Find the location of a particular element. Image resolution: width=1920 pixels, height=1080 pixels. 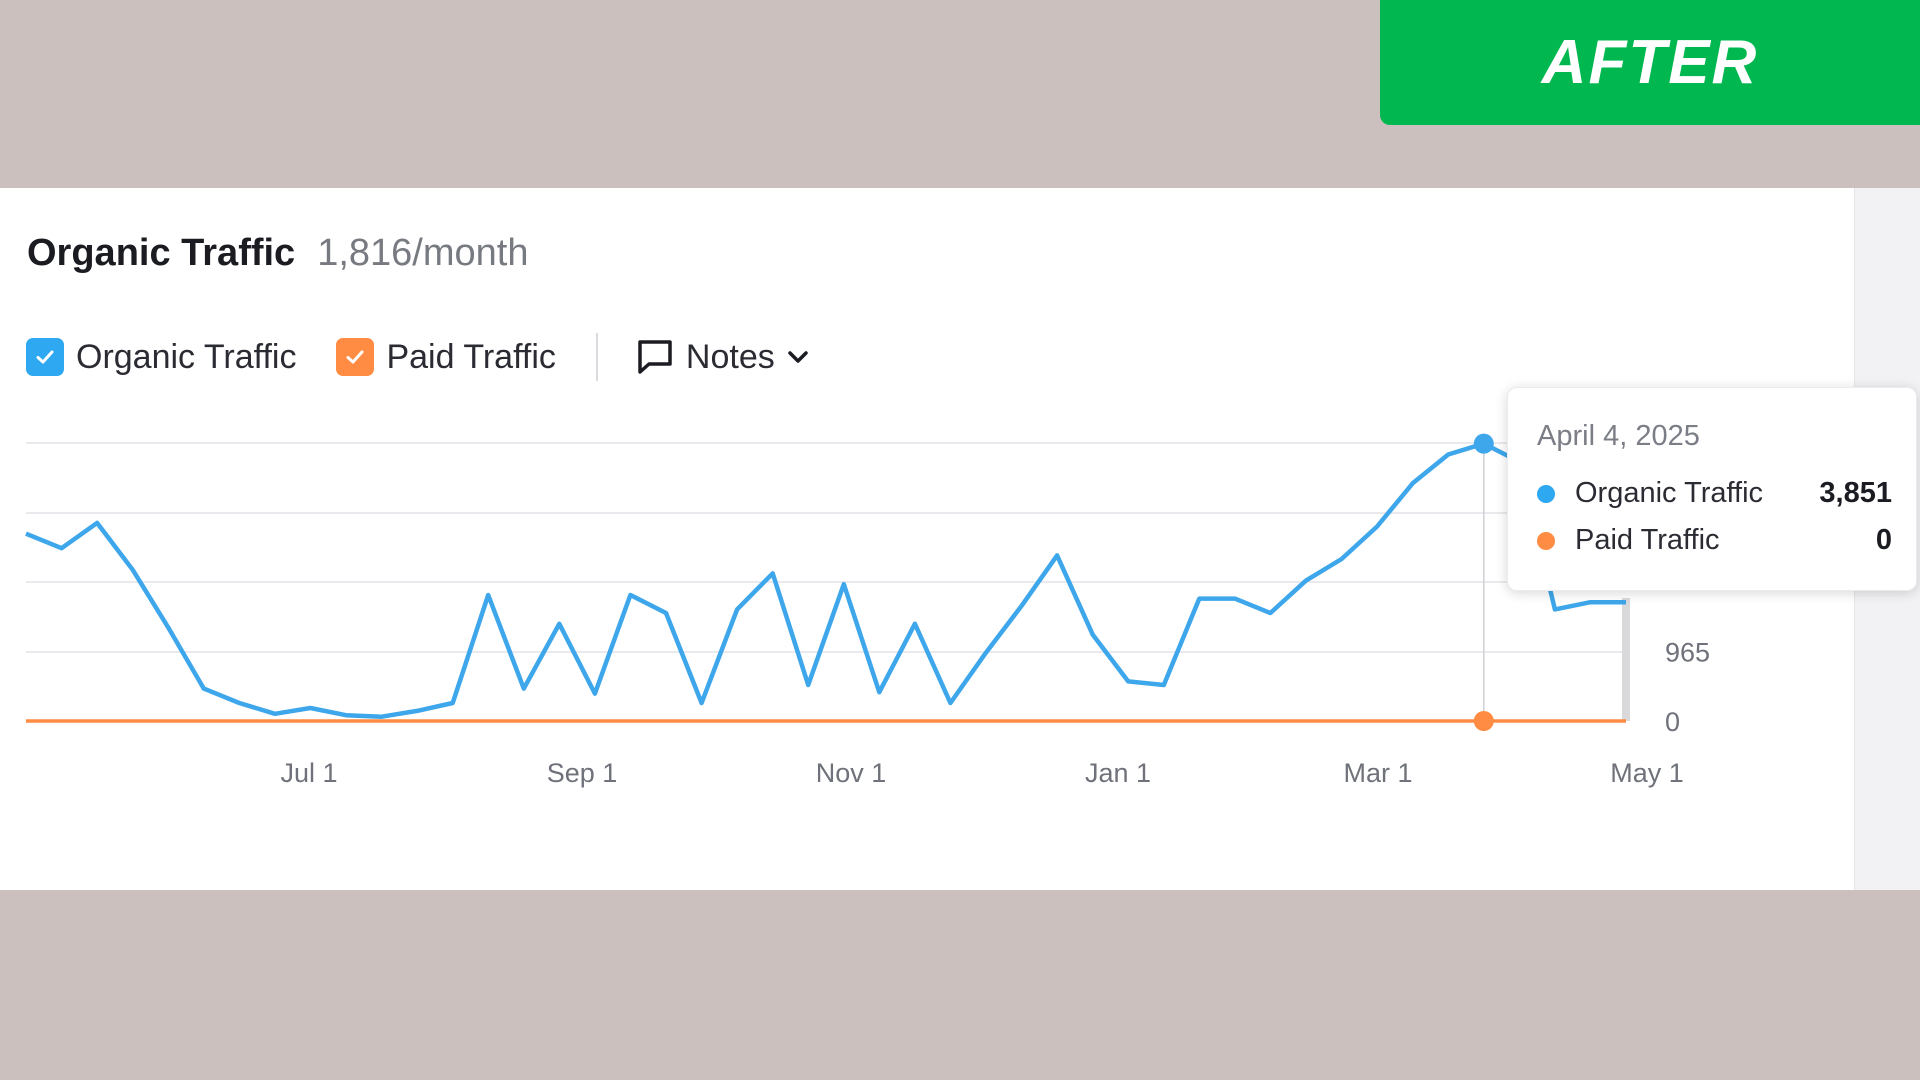

notes-dropdown: Notes is located at coordinates (723, 357).